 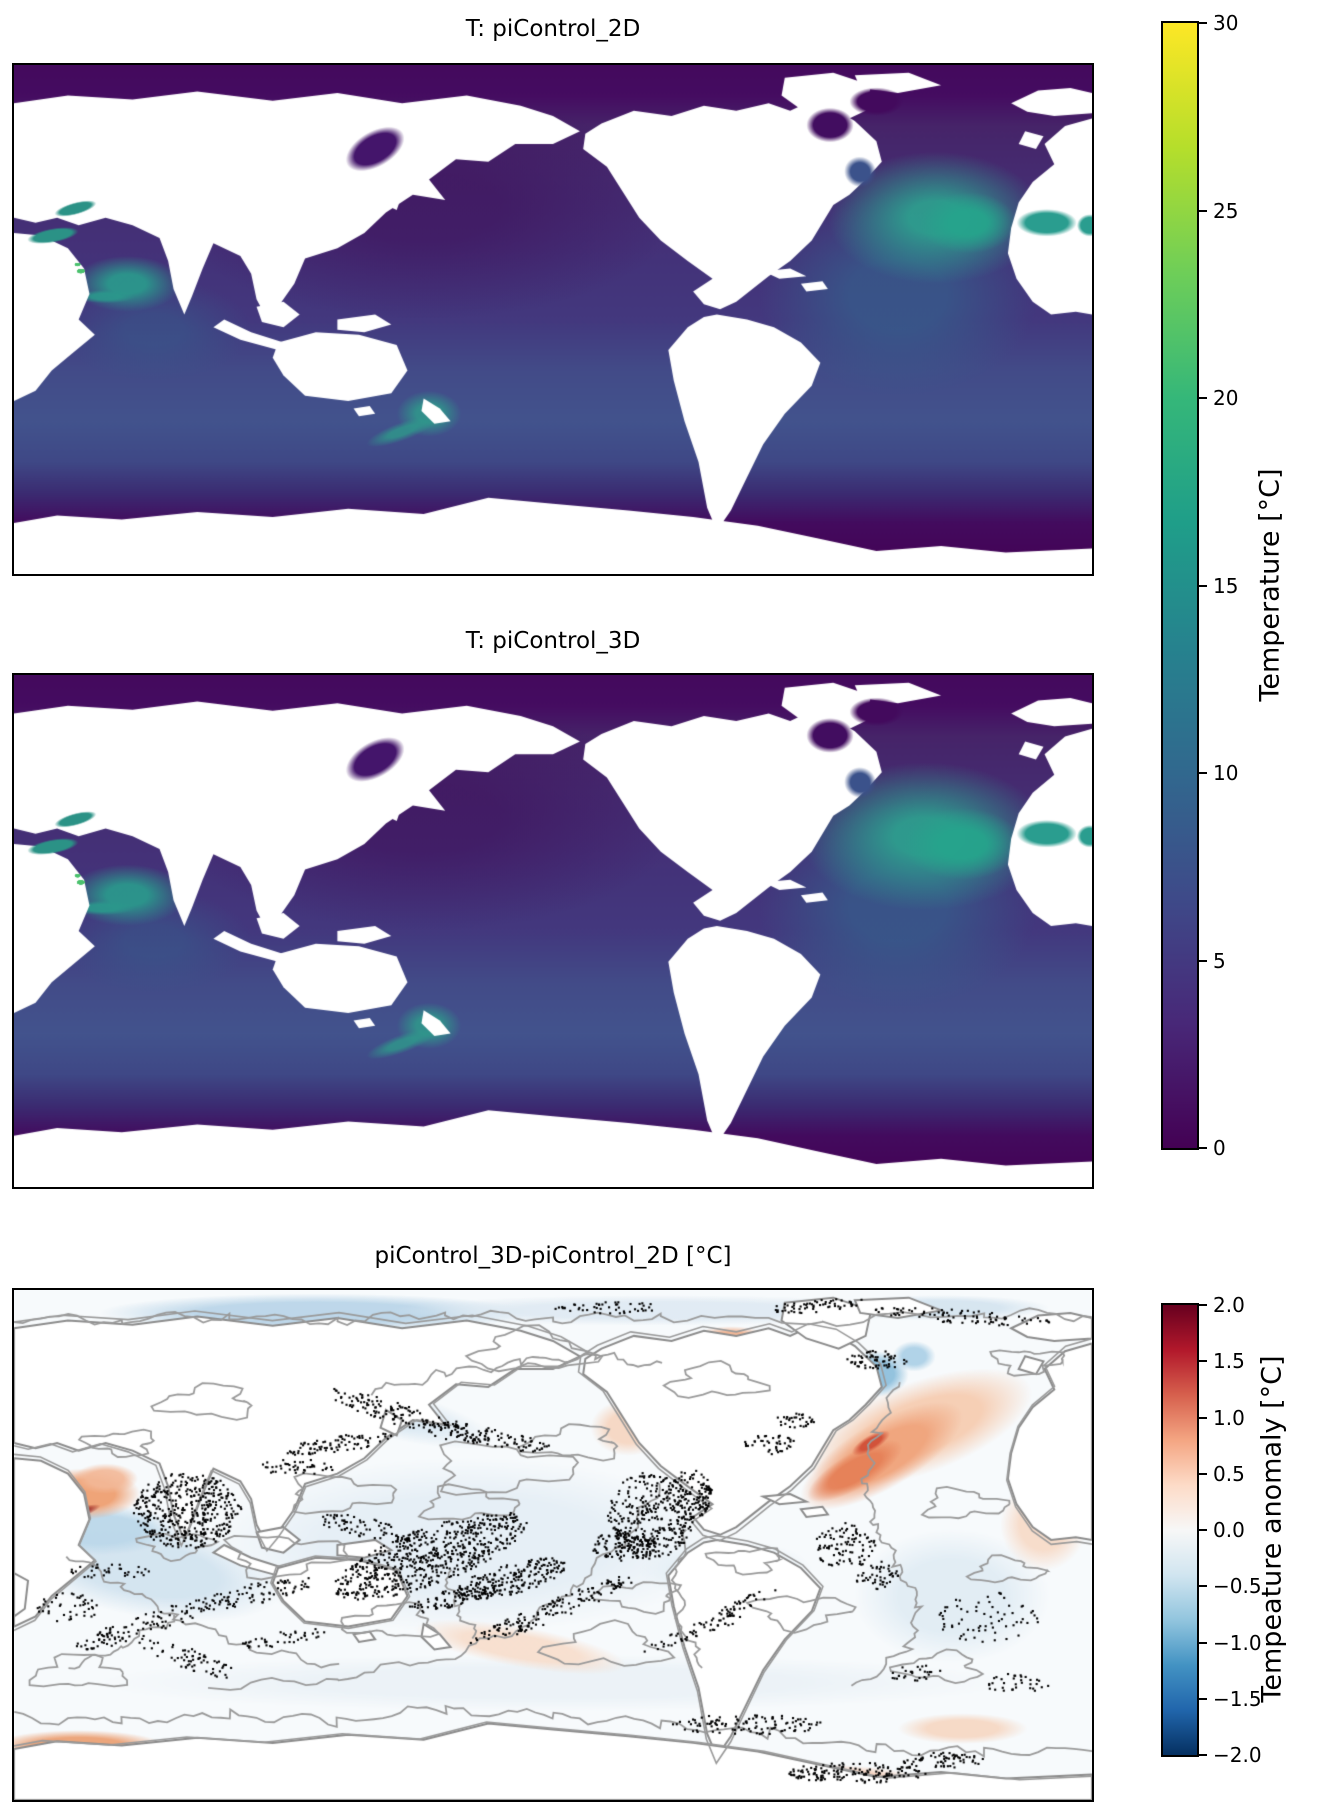 I want to click on colorbar-tick-label: −0.5, so click(x=1237, y=1586).